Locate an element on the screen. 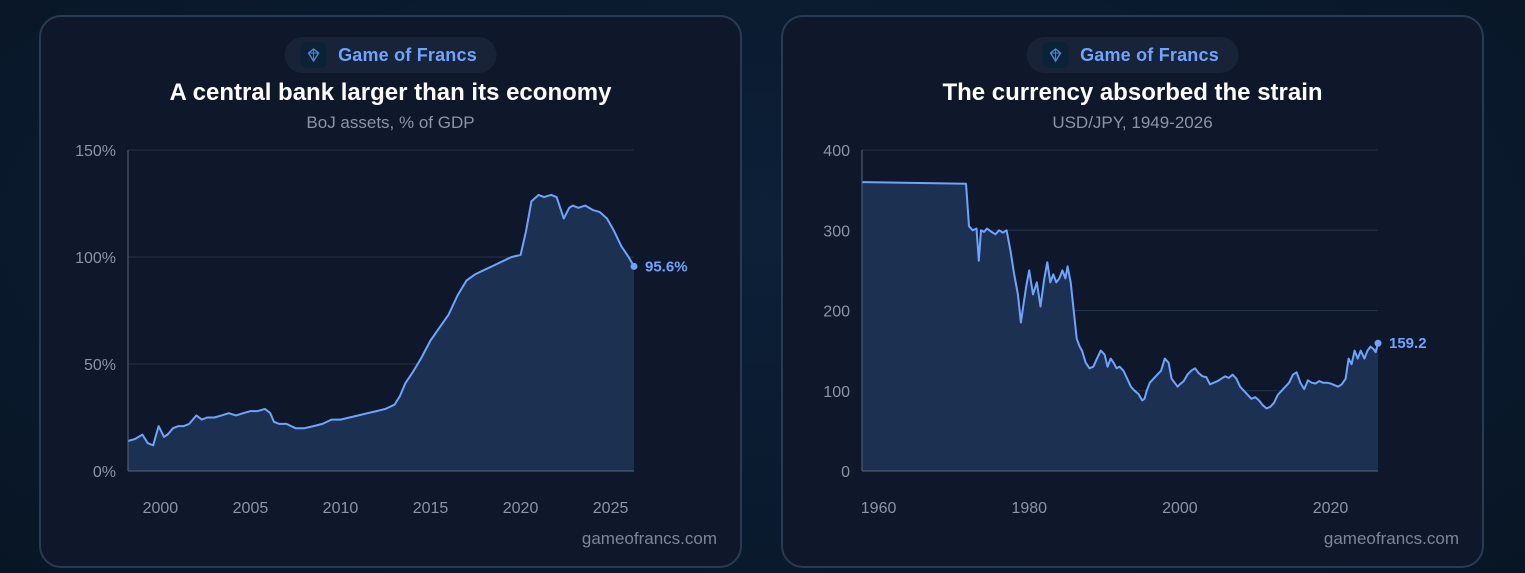 The height and width of the screenshot is (573, 1525). y-tick-label: 50% is located at coordinates (100, 365).